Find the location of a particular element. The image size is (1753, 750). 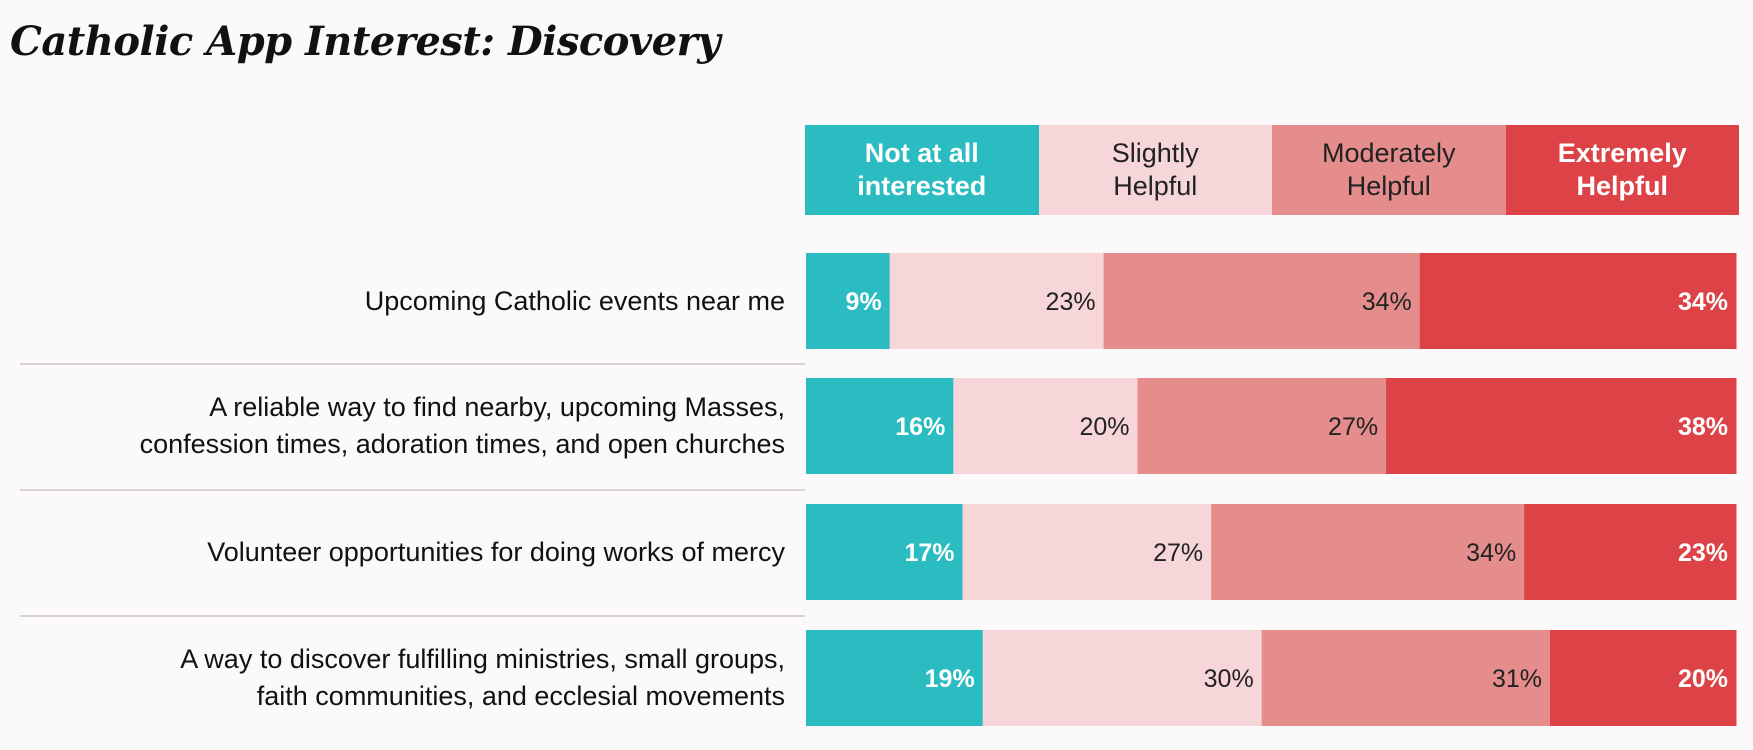

data-label-slightly-row-4: 30% is located at coordinates (1229, 679).